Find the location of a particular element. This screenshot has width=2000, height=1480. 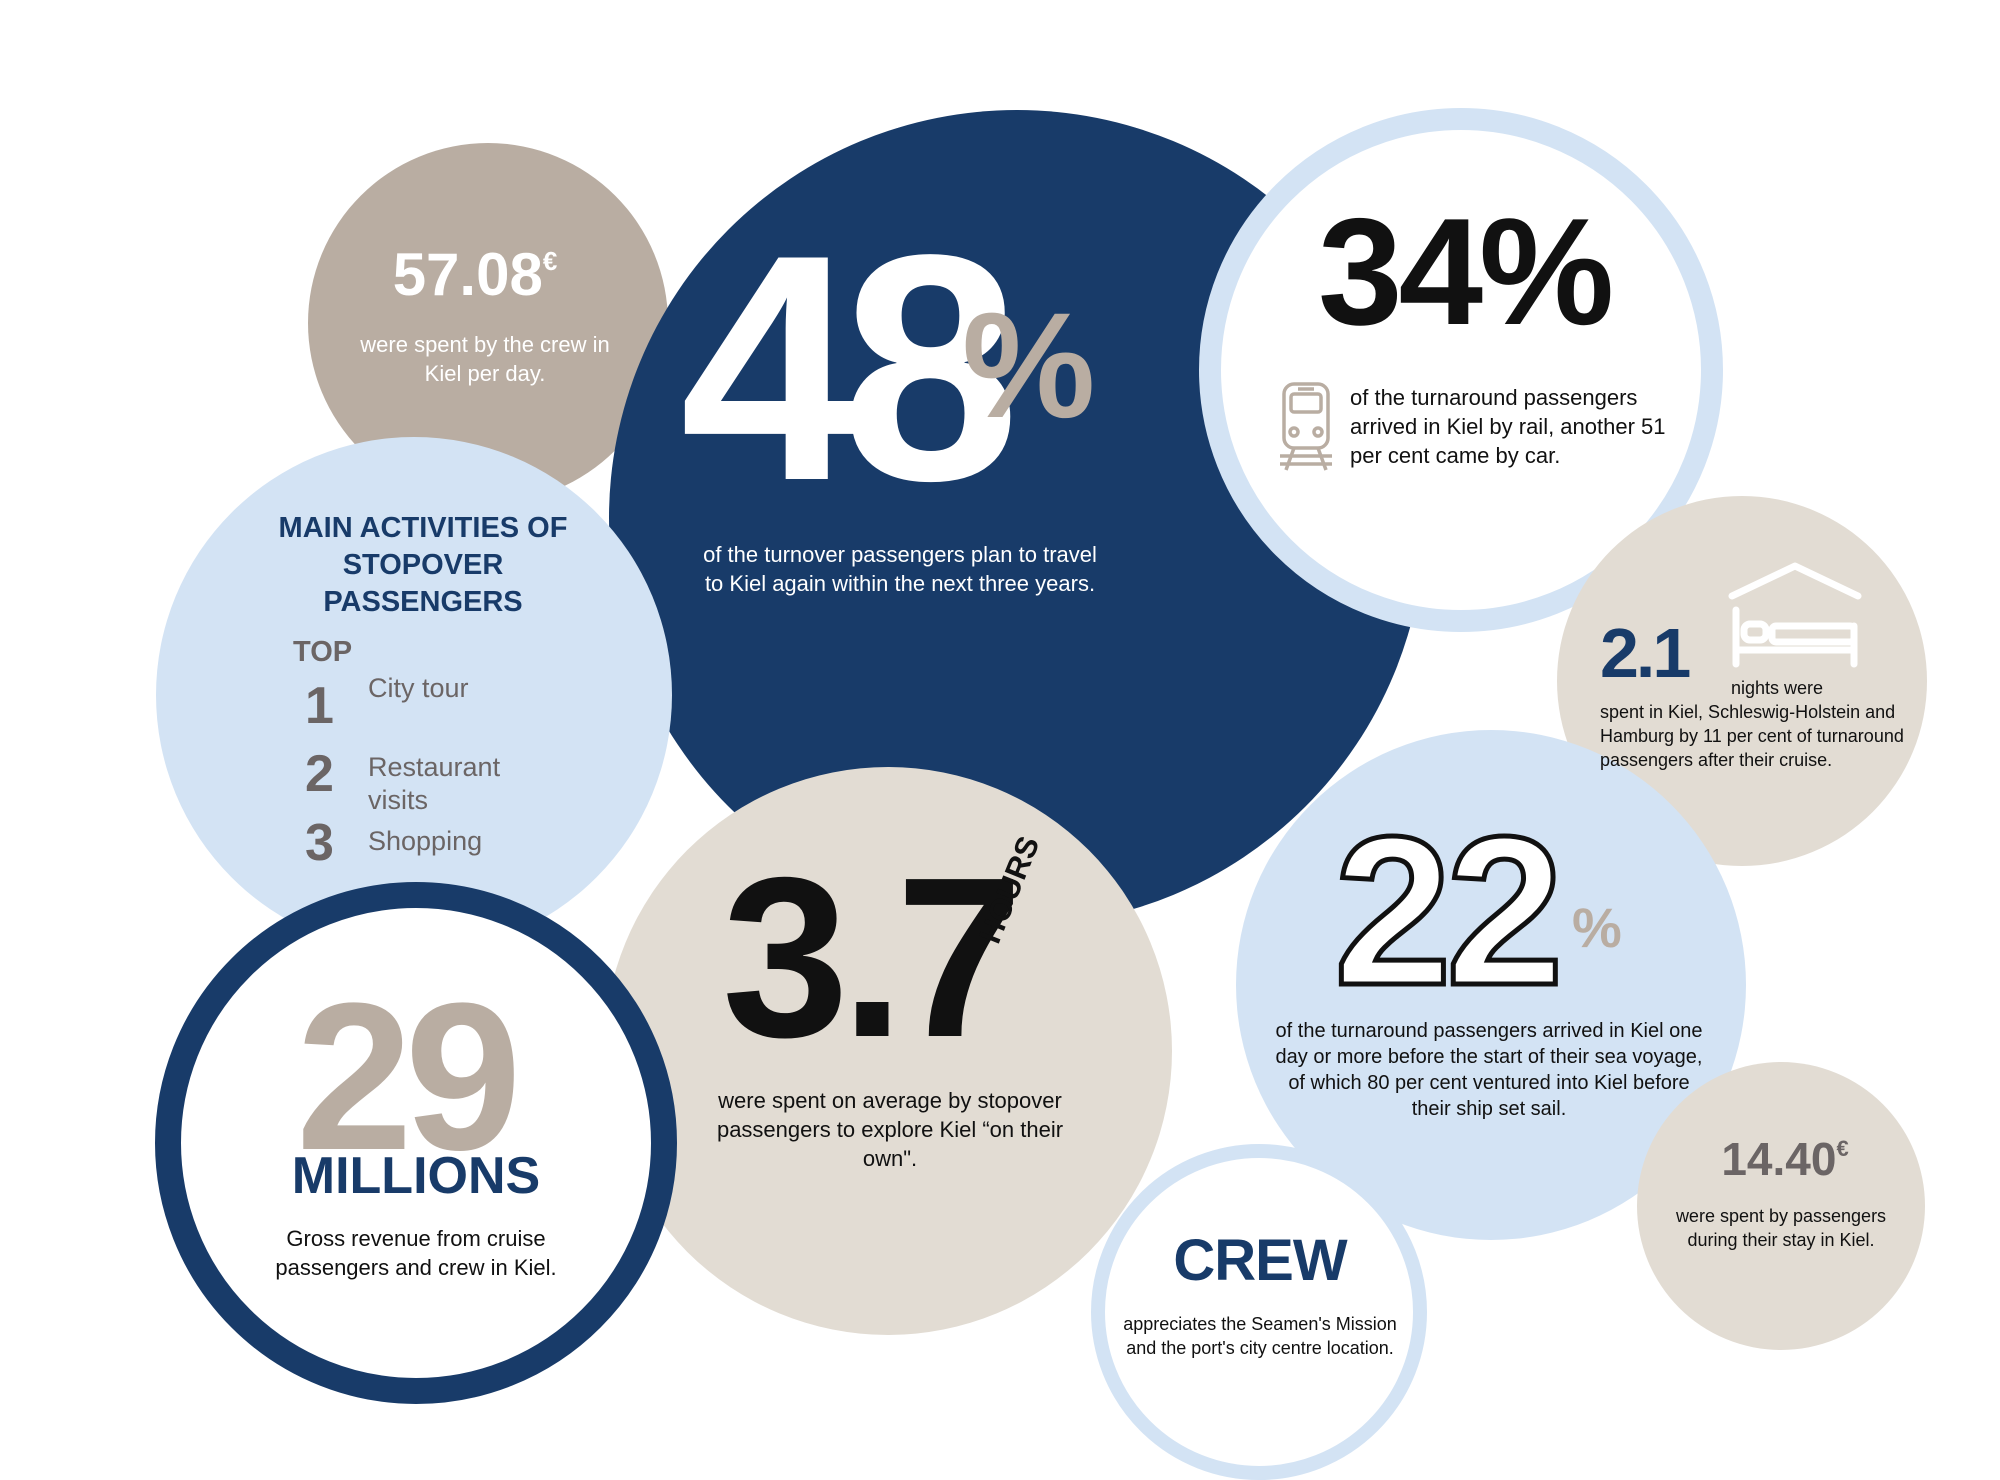

activity-rank-1: 1 is located at coordinates (319, 706).